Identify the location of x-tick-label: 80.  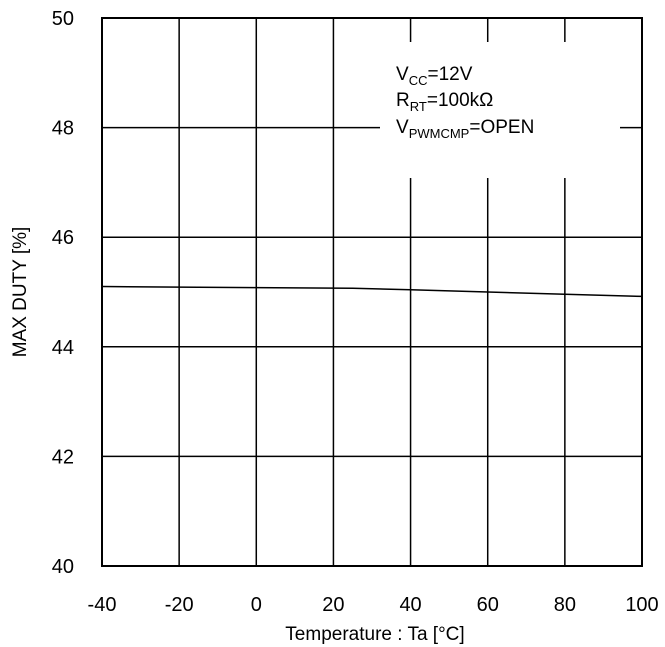
(565, 605).